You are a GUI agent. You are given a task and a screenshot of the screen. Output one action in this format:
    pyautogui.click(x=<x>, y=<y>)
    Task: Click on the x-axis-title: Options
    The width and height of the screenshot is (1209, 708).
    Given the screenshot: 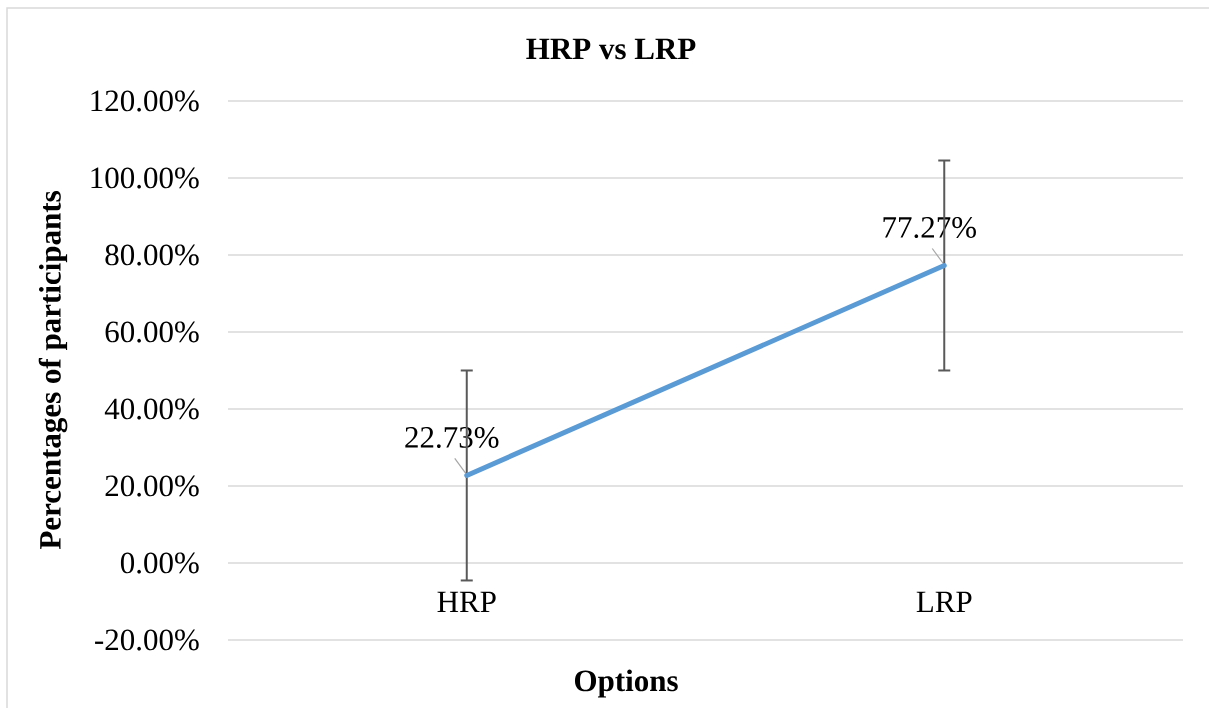 What is the action you would take?
    pyautogui.click(x=626, y=683)
    